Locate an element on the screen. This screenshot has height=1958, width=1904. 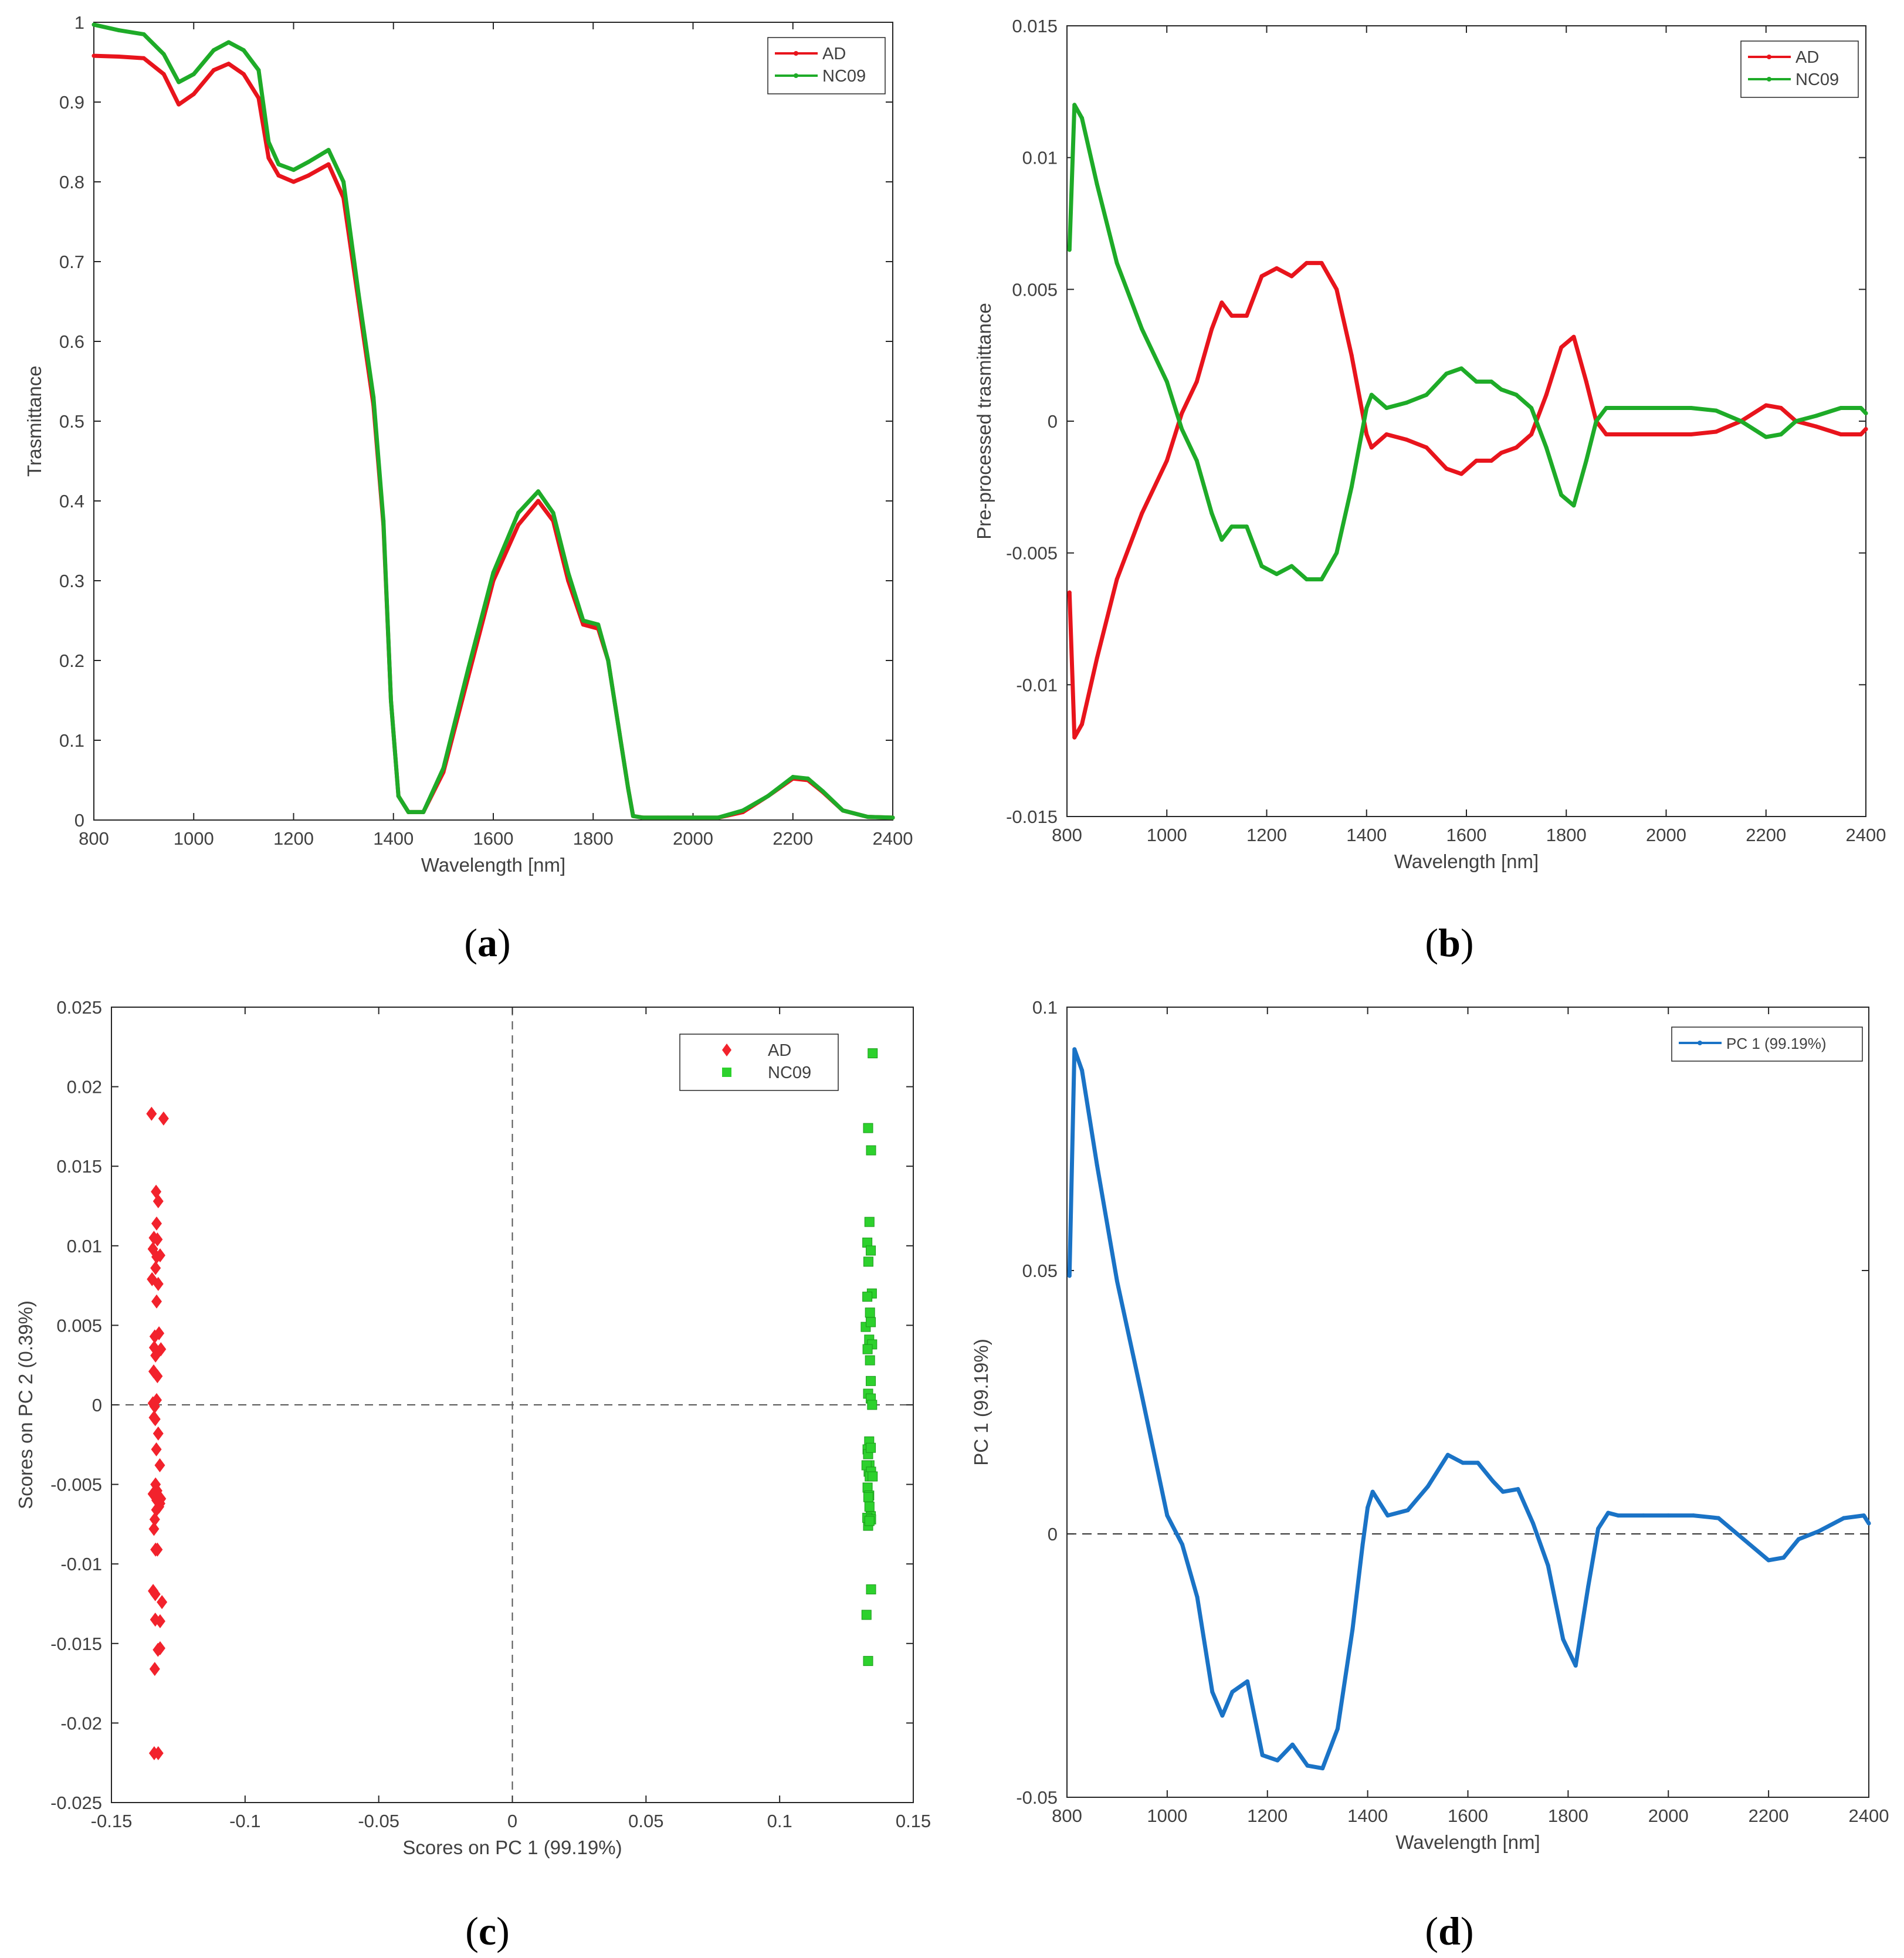
x-tick-label: 1800 is located at coordinates (1568, 1815).